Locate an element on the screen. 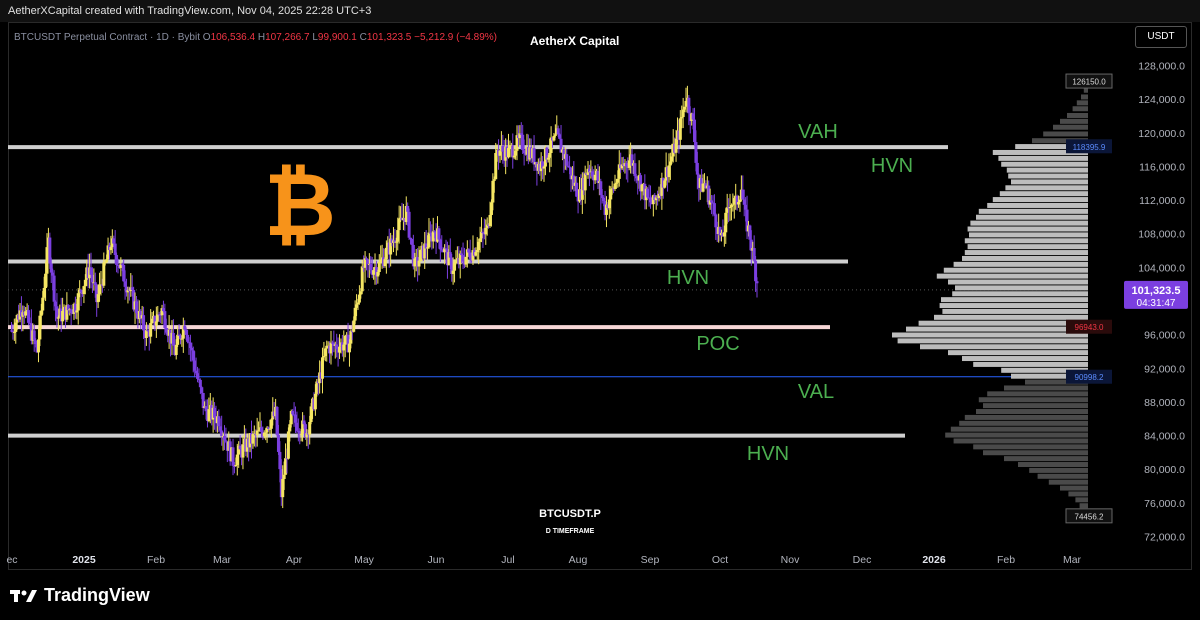 The image size is (1200, 620). low-value: 99,900.1 is located at coordinates (337, 37).